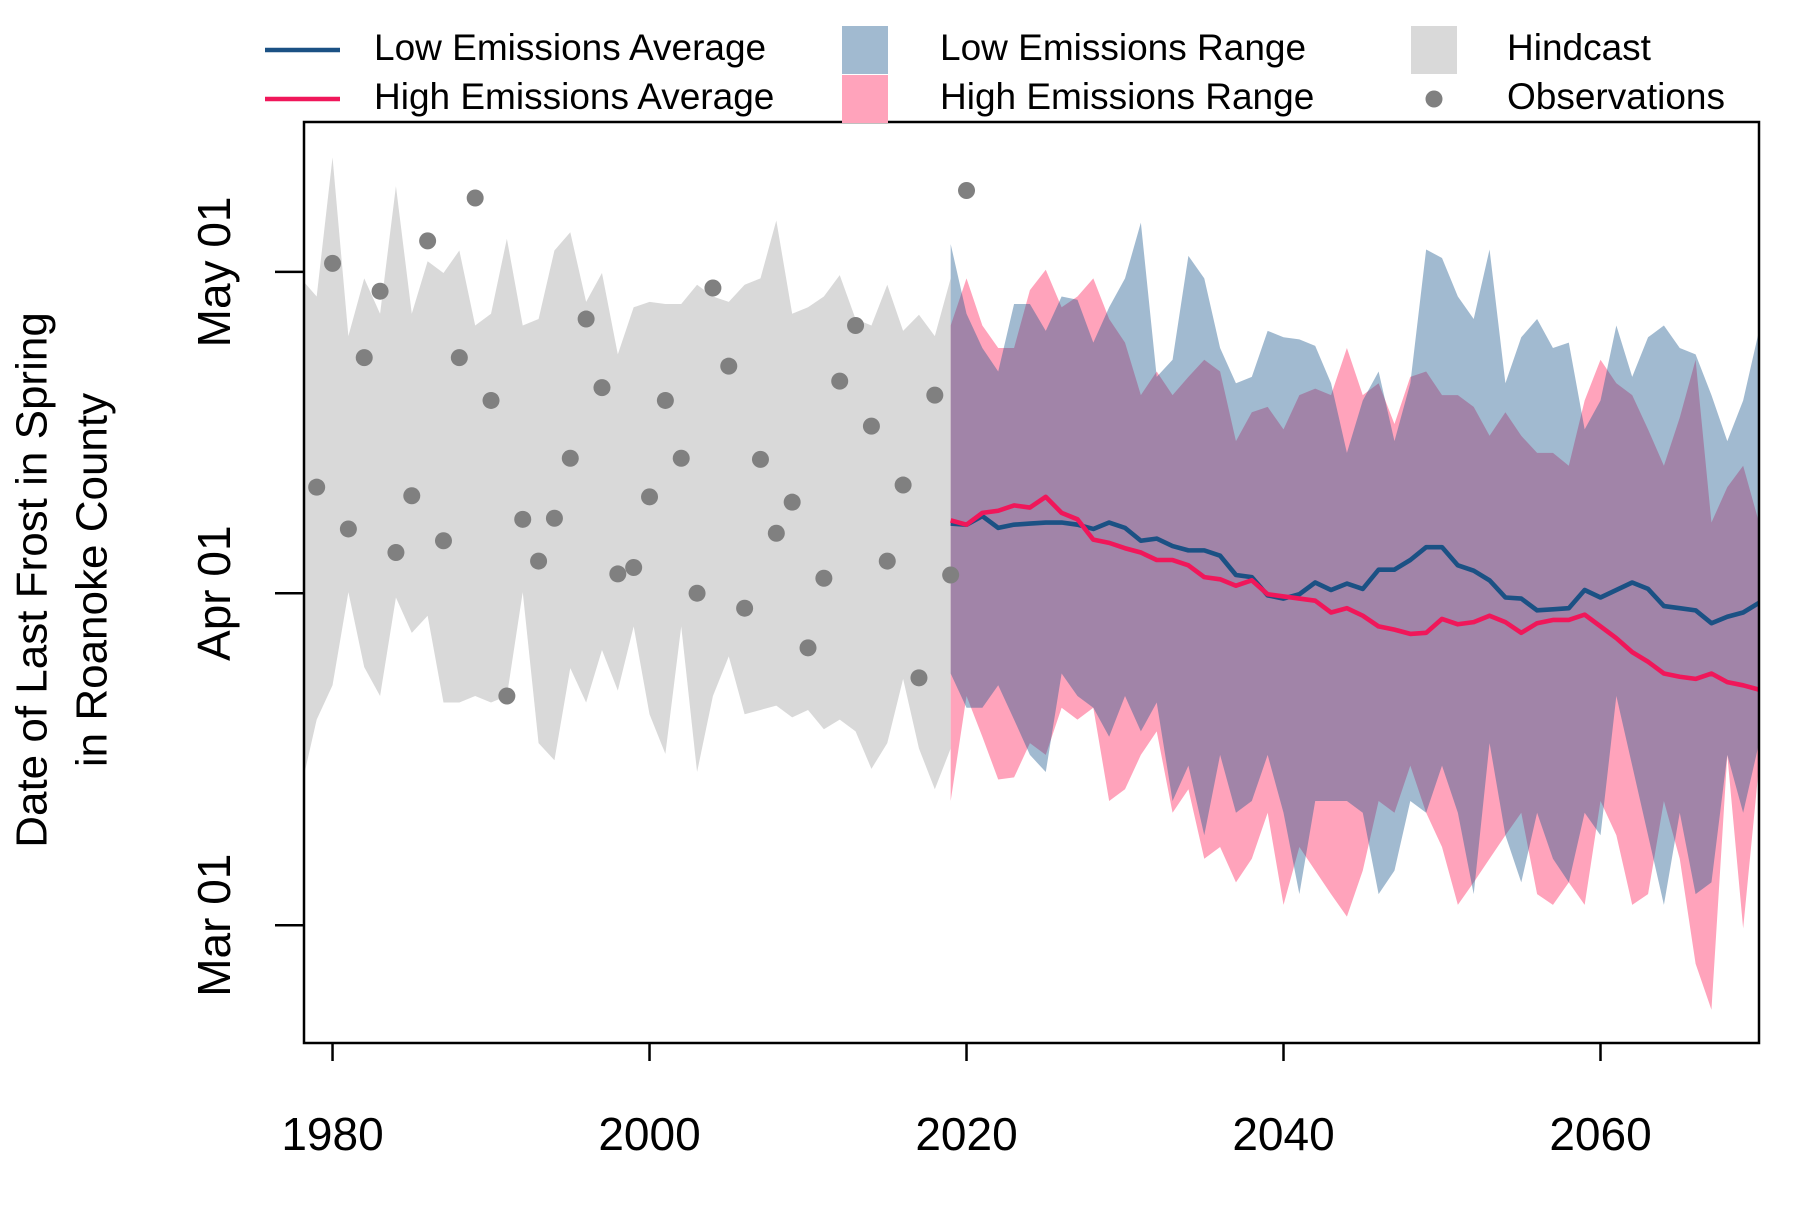 Image resolution: width=1800 pixels, height=1212 pixels. What do you see at coordinates (574, 96) in the screenshot?
I see `legend-label: High Emissions Average` at bounding box center [574, 96].